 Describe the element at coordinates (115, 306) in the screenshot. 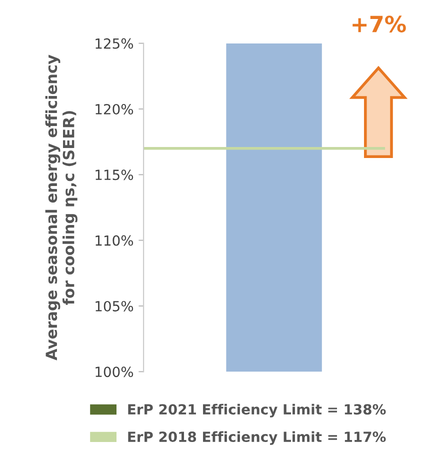

I see `y-tick-label: 105%` at that location.